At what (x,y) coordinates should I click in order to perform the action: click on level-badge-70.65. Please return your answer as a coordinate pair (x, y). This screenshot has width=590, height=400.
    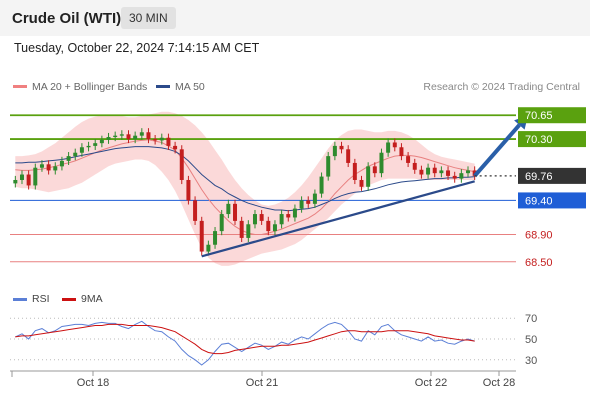
    Looking at the image, I should click on (552, 115).